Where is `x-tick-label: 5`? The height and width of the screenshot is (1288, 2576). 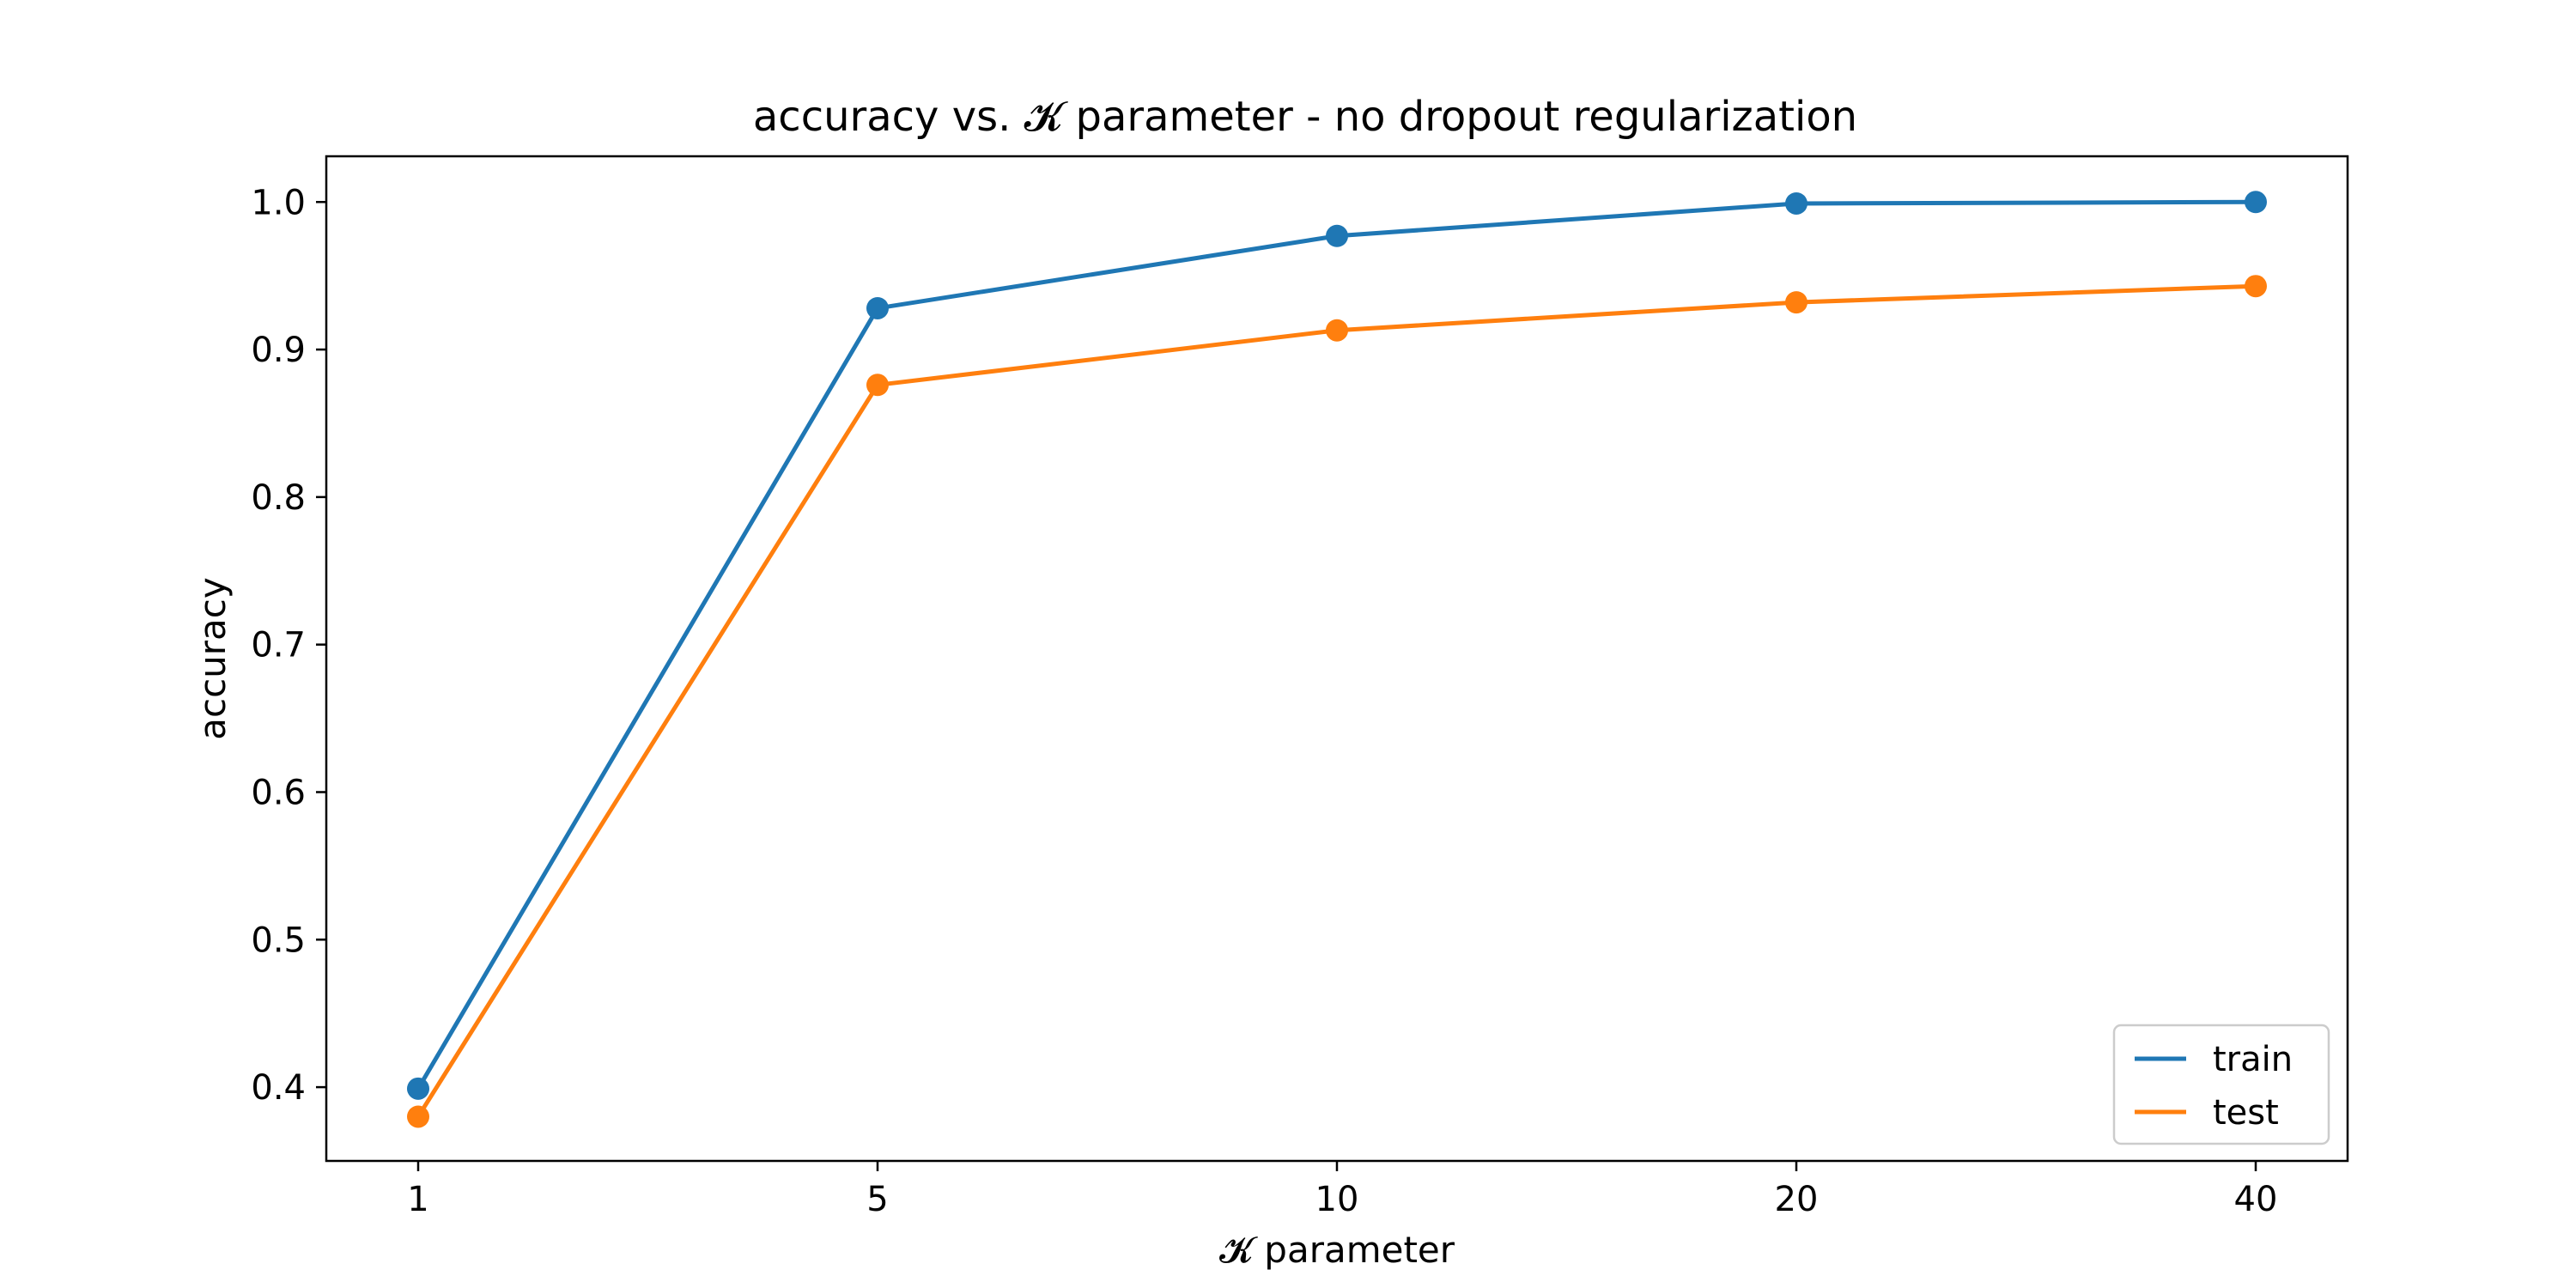
x-tick-label: 5 is located at coordinates (877, 1199).